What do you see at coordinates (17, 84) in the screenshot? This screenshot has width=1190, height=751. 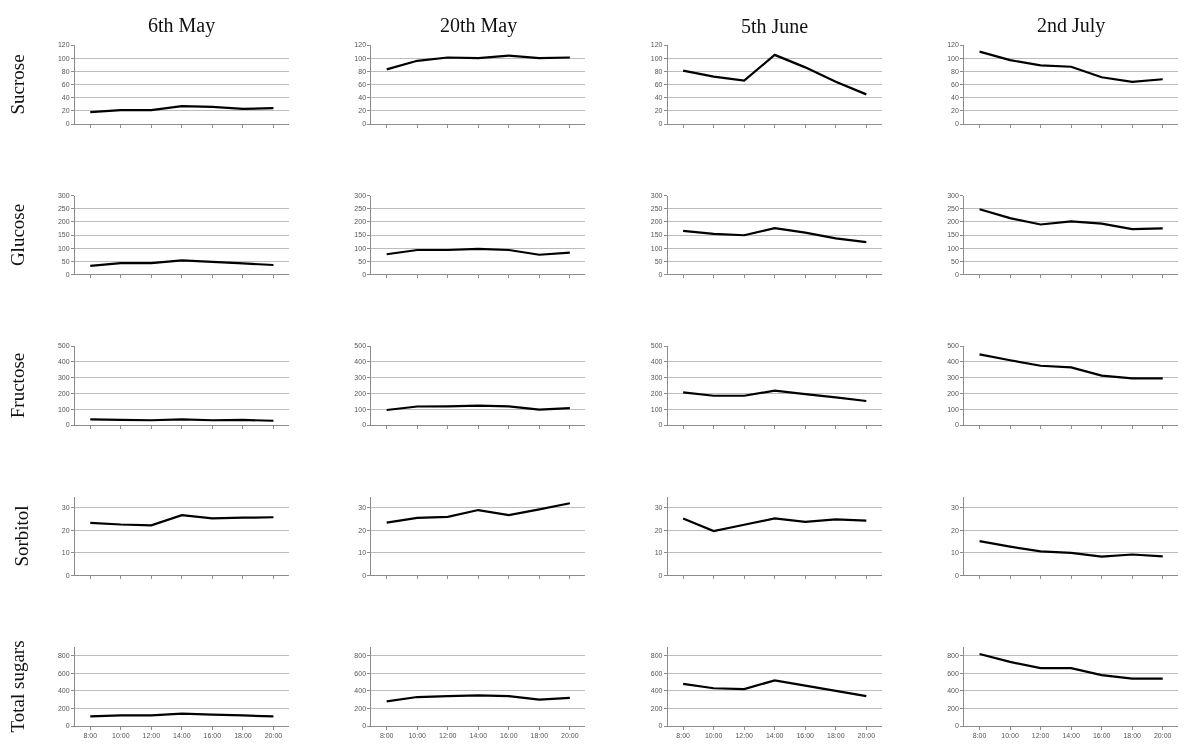 I see `y-axis-title: Sucrose` at bounding box center [17, 84].